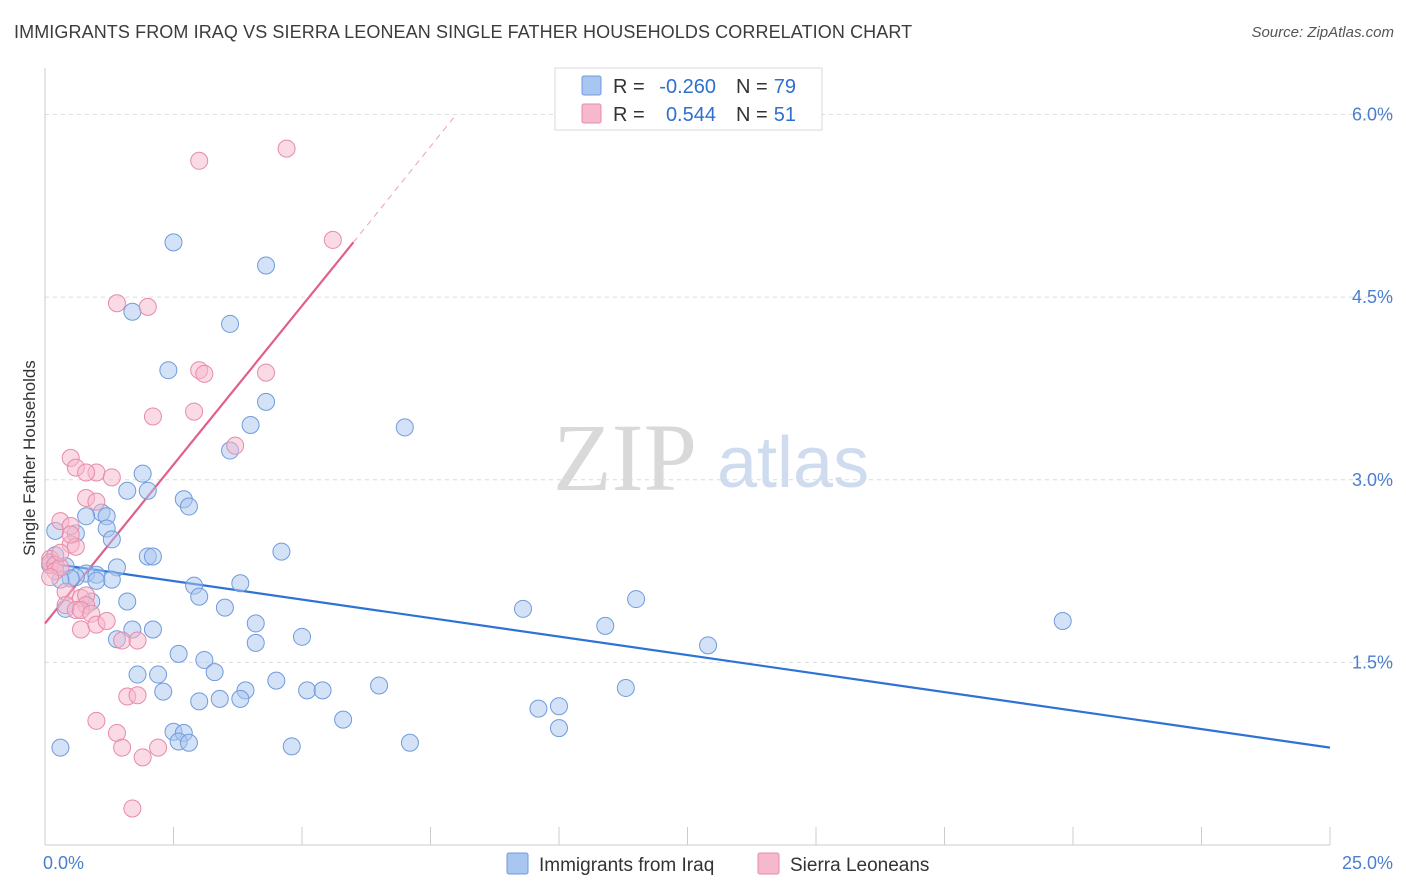 The width and height of the screenshot is (1406, 892). I want to click on legend-r-label-iraq: R =, so click(629, 87).